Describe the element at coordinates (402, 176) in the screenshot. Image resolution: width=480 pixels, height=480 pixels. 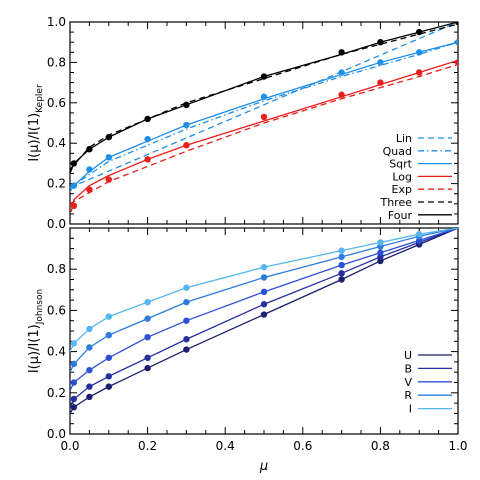
I see `legend-label-log: Log` at that location.